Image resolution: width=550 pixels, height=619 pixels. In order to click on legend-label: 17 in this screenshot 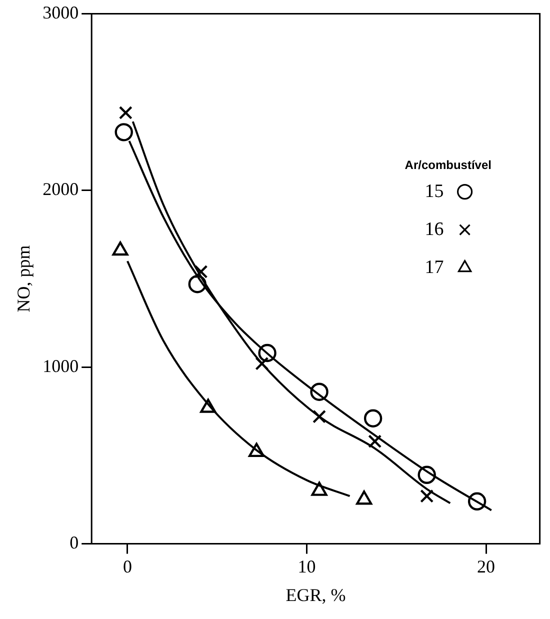, I will do `click(434, 267)`.